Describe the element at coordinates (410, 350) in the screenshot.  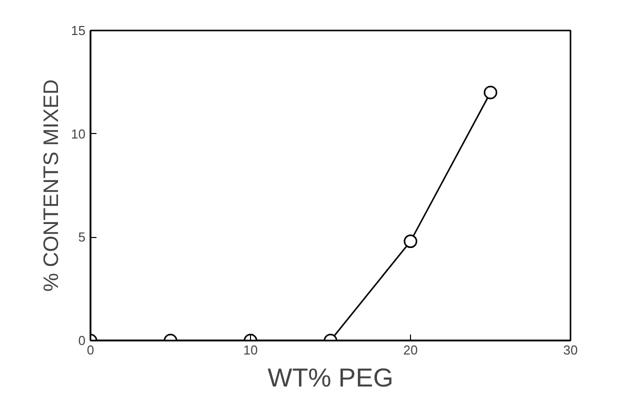
I see `x-tick-label: 20` at that location.